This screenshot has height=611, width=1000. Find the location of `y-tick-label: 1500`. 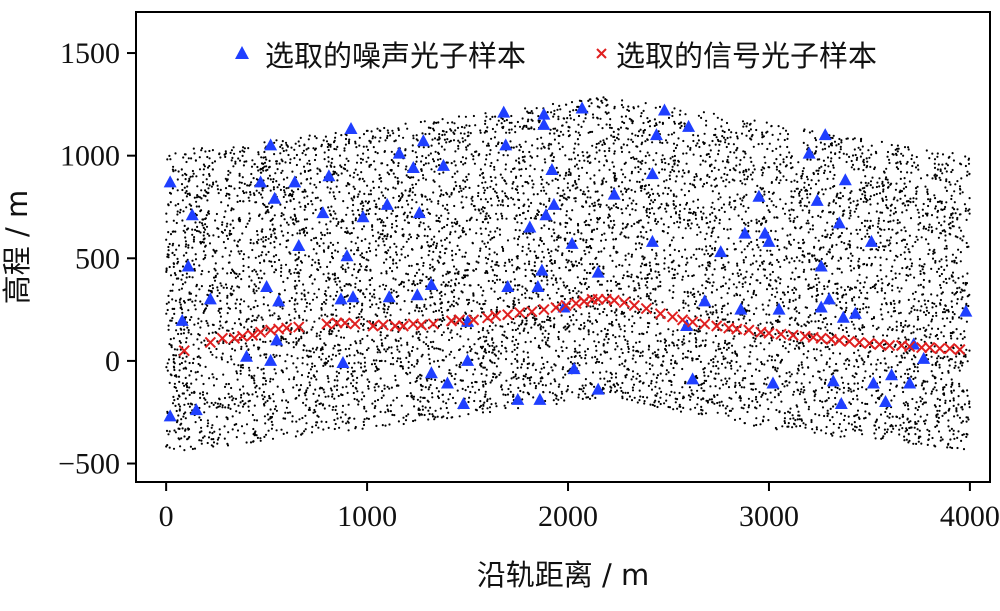

y-tick-label: 1500 is located at coordinates (90, 53).